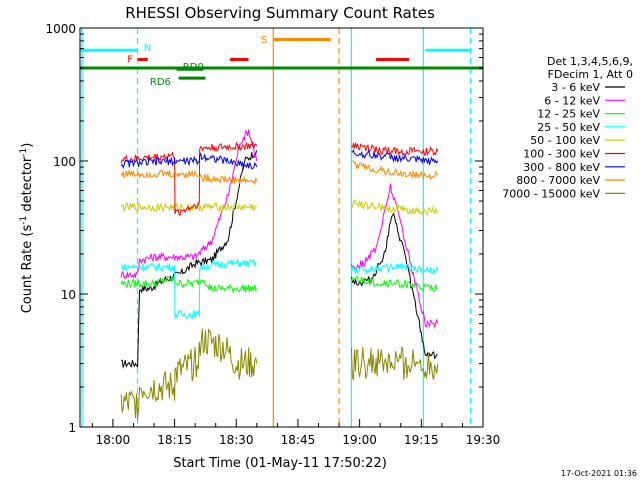  Describe the element at coordinates (561, 167) in the screenshot. I see `legend-entry-6: 300 - 800 keV` at that location.